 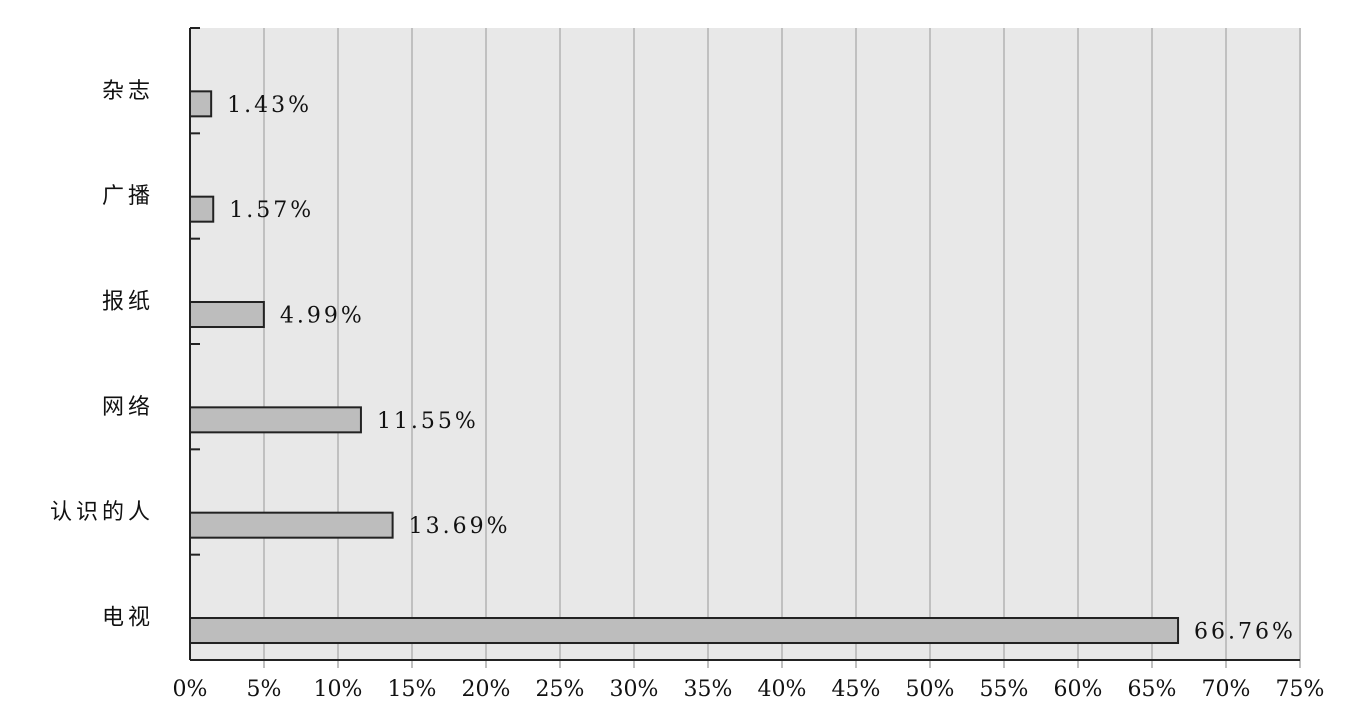 What do you see at coordinates (1300, 689) in the screenshot?
I see `x-tick-label: 75%` at bounding box center [1300, 689].